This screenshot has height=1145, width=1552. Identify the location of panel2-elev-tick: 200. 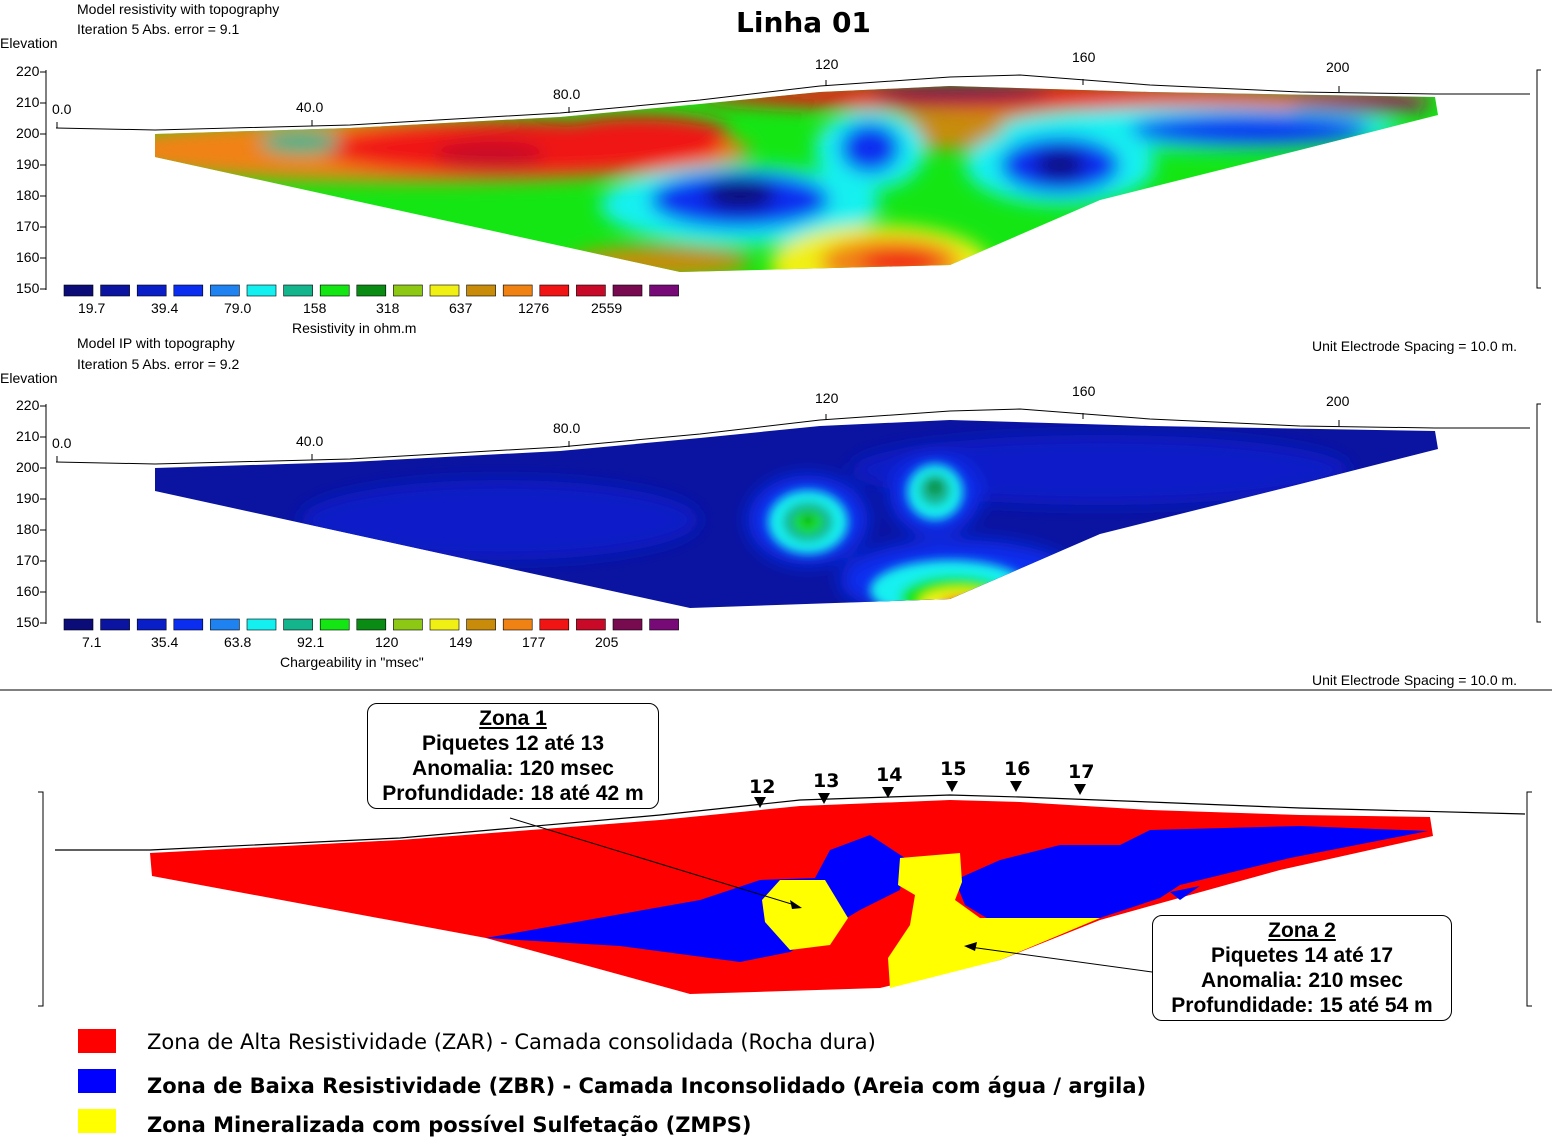
(28, 467).